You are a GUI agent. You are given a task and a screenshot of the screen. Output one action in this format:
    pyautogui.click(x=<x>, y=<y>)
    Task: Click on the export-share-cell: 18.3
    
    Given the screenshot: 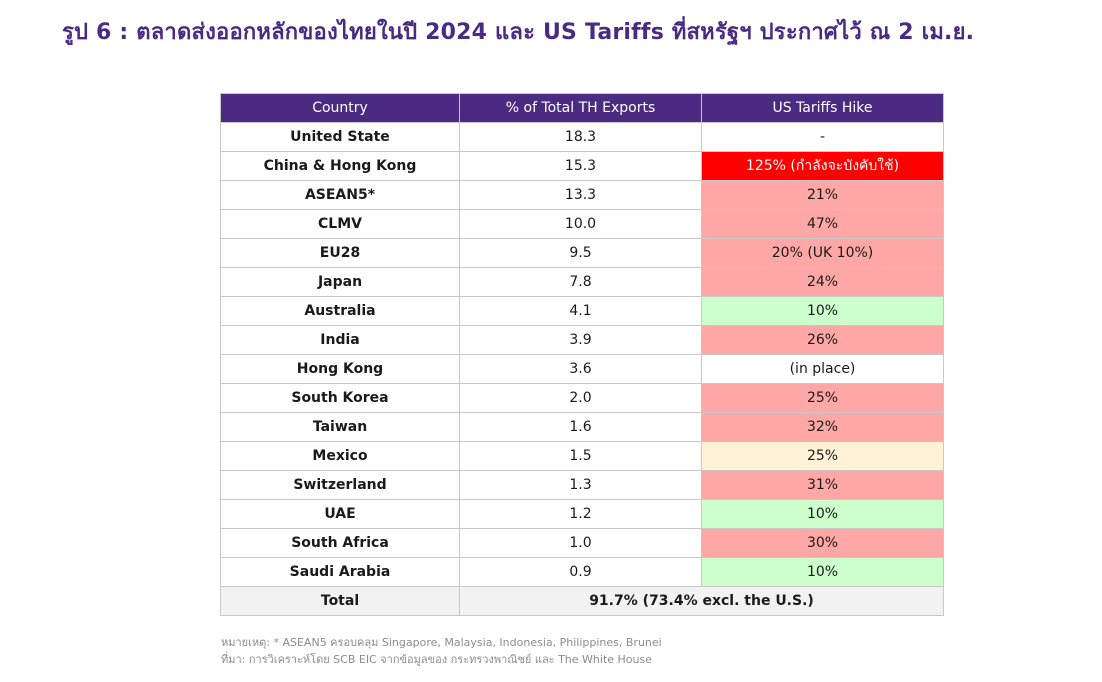 What is the action you would take?
    pyautogui.click(x=580, y=137)
    